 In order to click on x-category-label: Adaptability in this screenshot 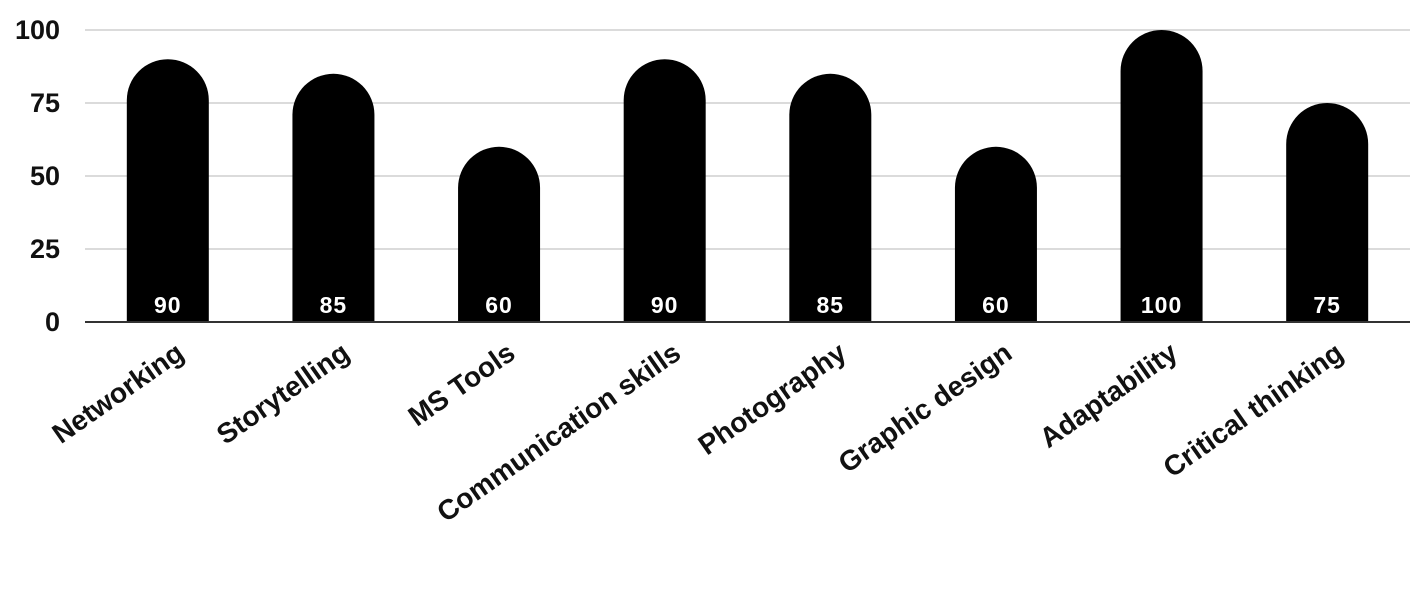, I will do `click(1108, 395)`.